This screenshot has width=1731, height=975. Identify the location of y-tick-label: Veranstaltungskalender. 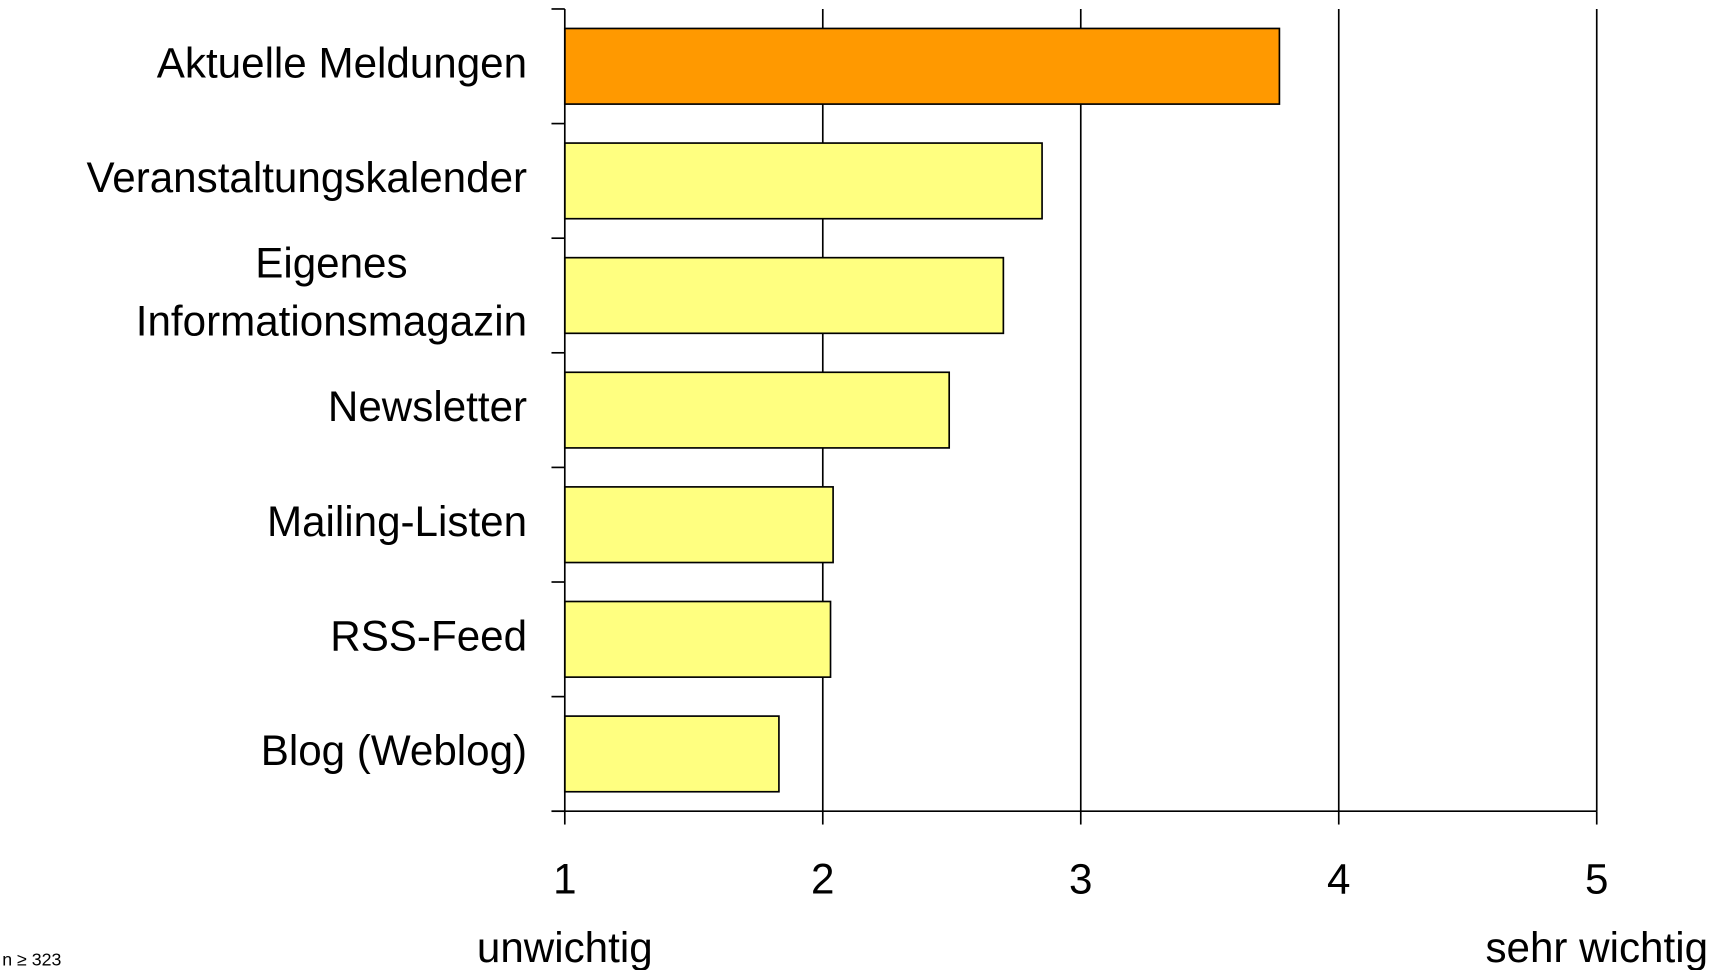
(306, 177).